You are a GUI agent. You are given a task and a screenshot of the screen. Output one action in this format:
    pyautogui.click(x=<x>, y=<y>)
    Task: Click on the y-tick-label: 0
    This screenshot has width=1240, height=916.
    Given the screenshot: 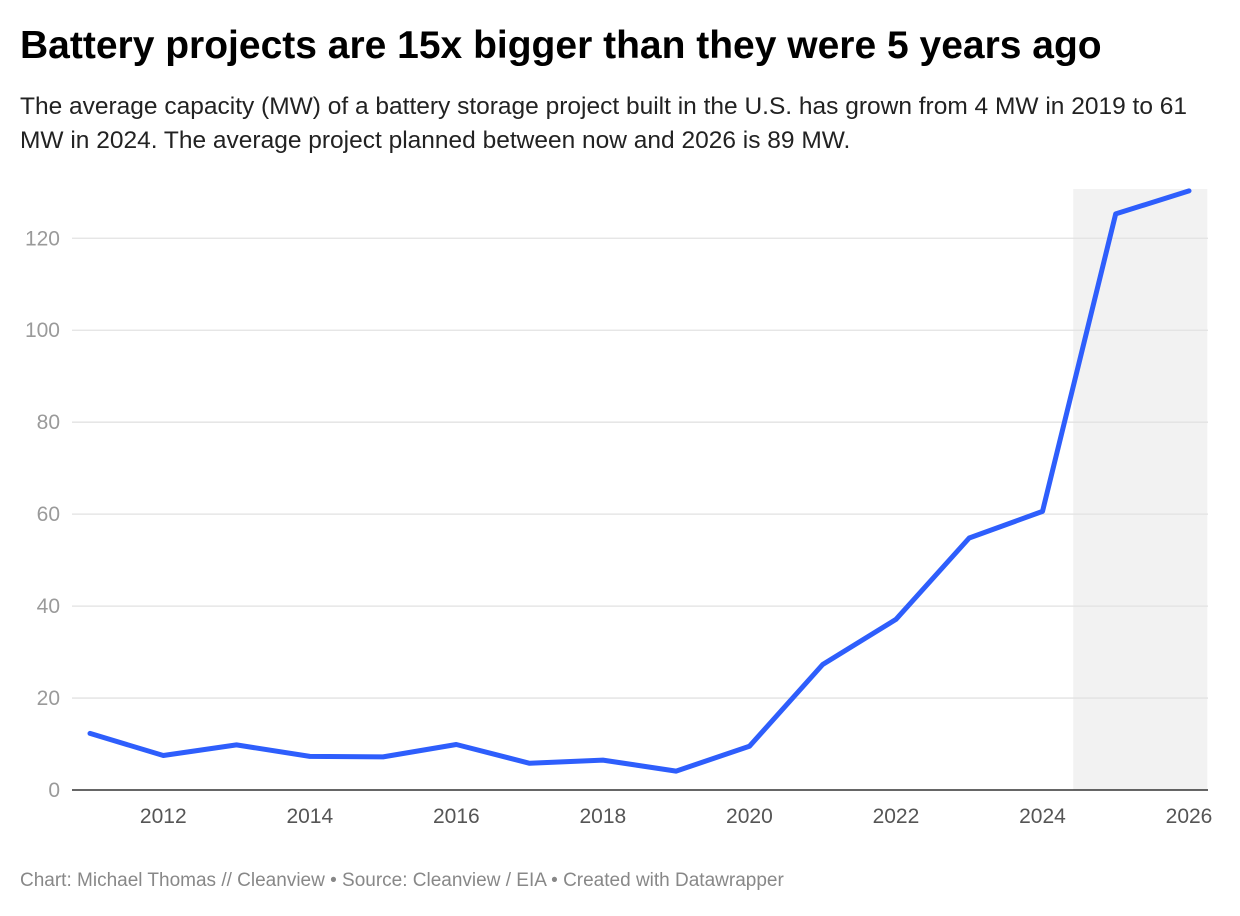 What is the action you would take?
    pyautogui.click(x=54, y=790)
    